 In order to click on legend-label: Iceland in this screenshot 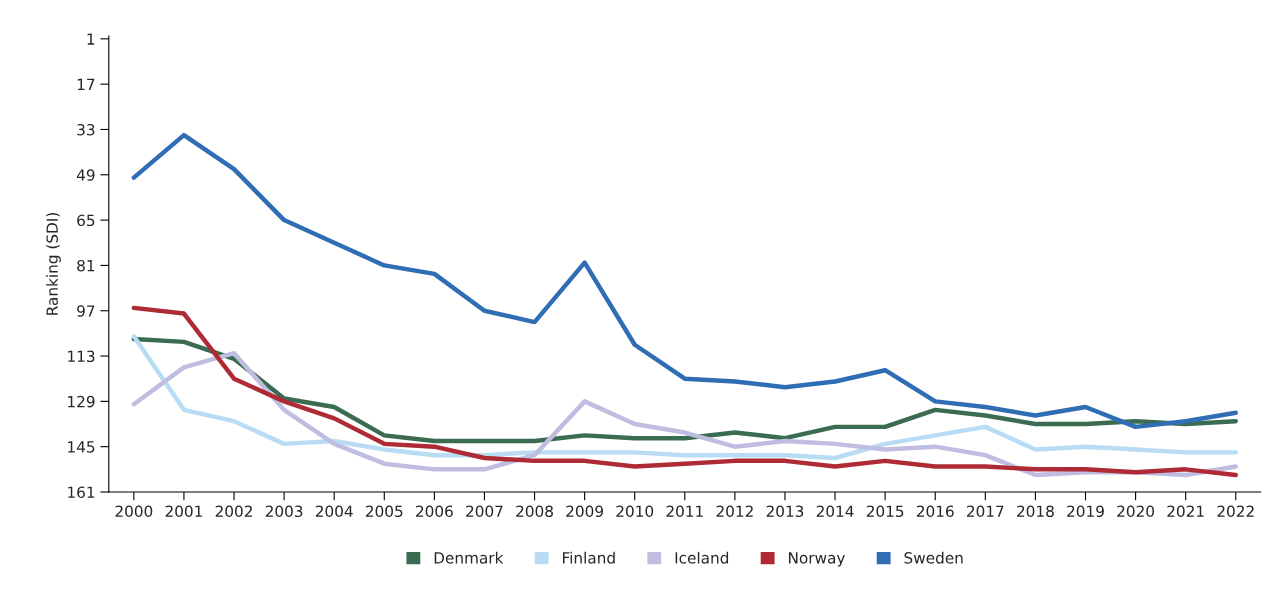, I will do `click(702, 557)`.